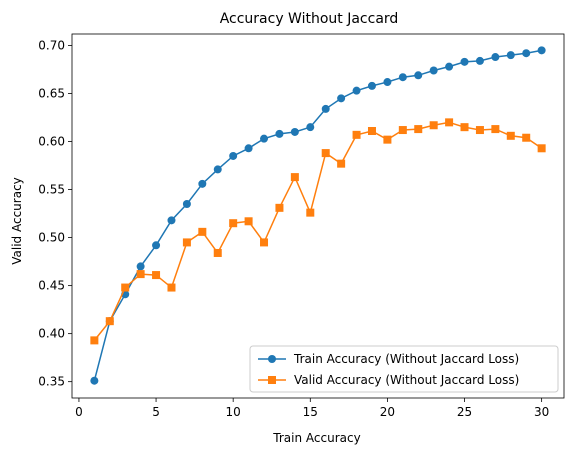 This screenshot has width=576, height=455. What do you see at coordinates (387, 412) in the screenshot?
I see `x-tick-label: 20` at bounding box center [387, 412].